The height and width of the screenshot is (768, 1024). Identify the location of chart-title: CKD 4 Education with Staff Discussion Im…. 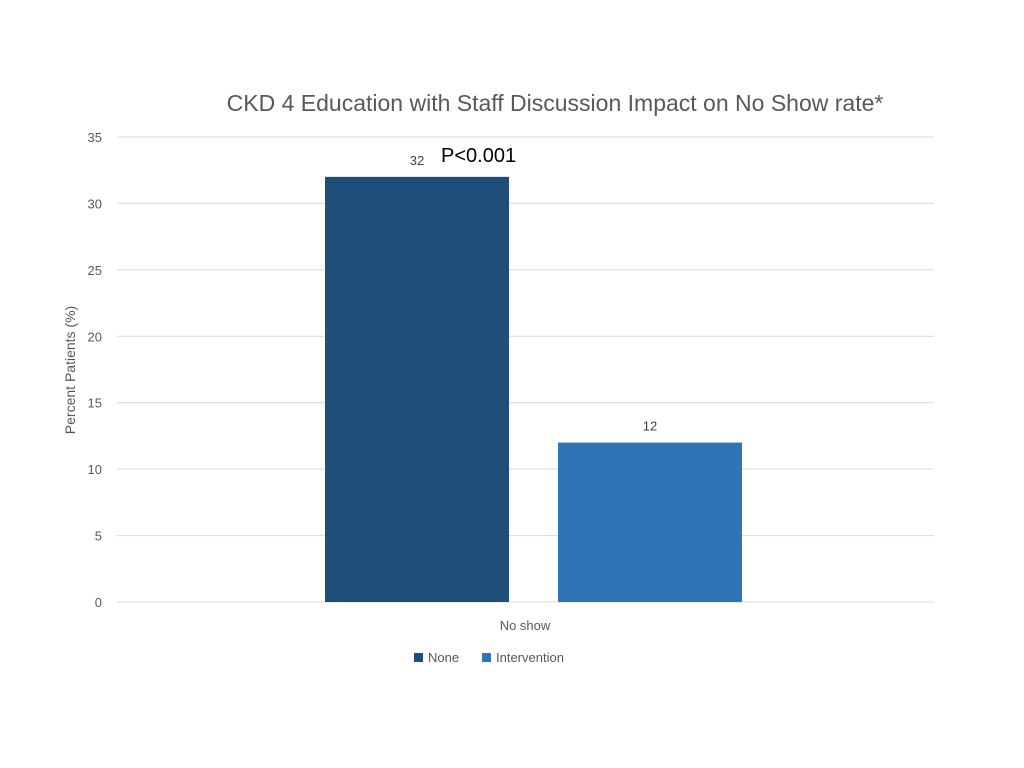
(555, 103).